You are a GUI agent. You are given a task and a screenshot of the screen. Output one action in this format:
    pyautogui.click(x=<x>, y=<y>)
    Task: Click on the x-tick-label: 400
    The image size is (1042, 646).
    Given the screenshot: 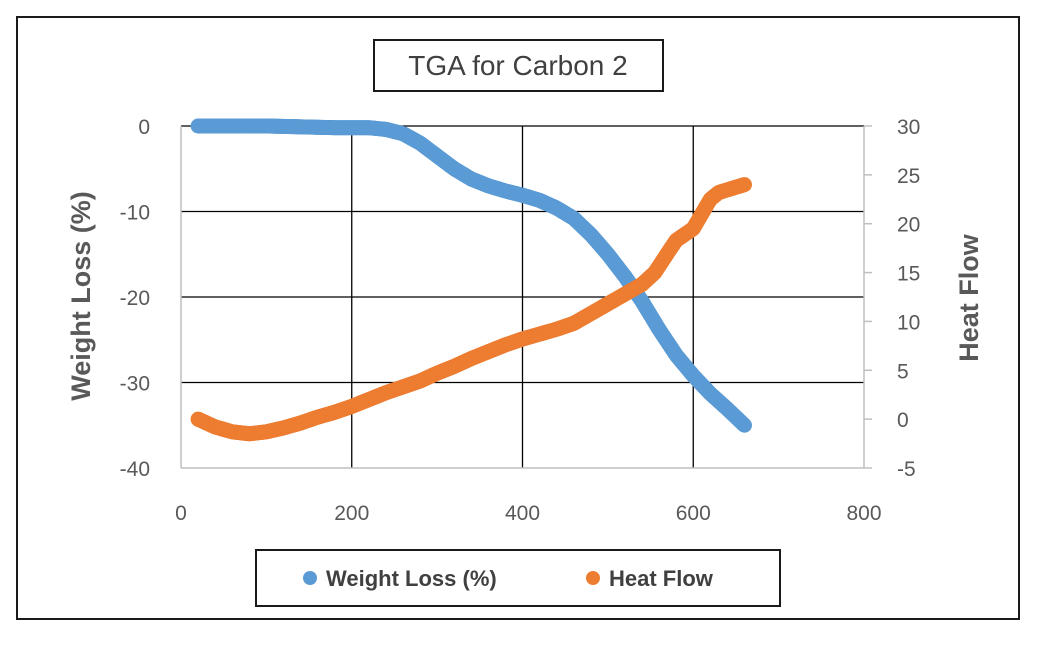 What is the action you would take?
    pyautogui.click(x=522, y=513)
    